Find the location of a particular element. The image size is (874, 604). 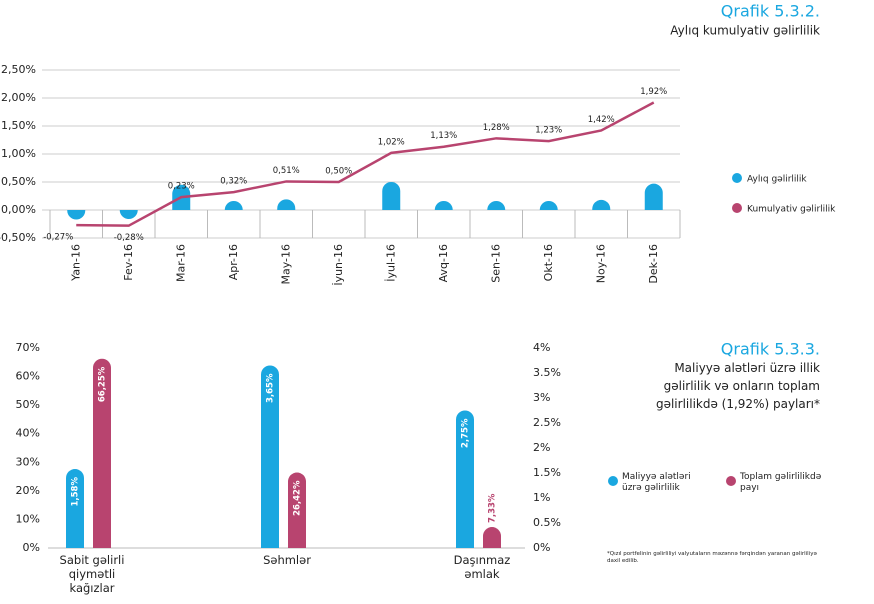

y2-tick-label: 0.5% is located at coordinates (547, 522).